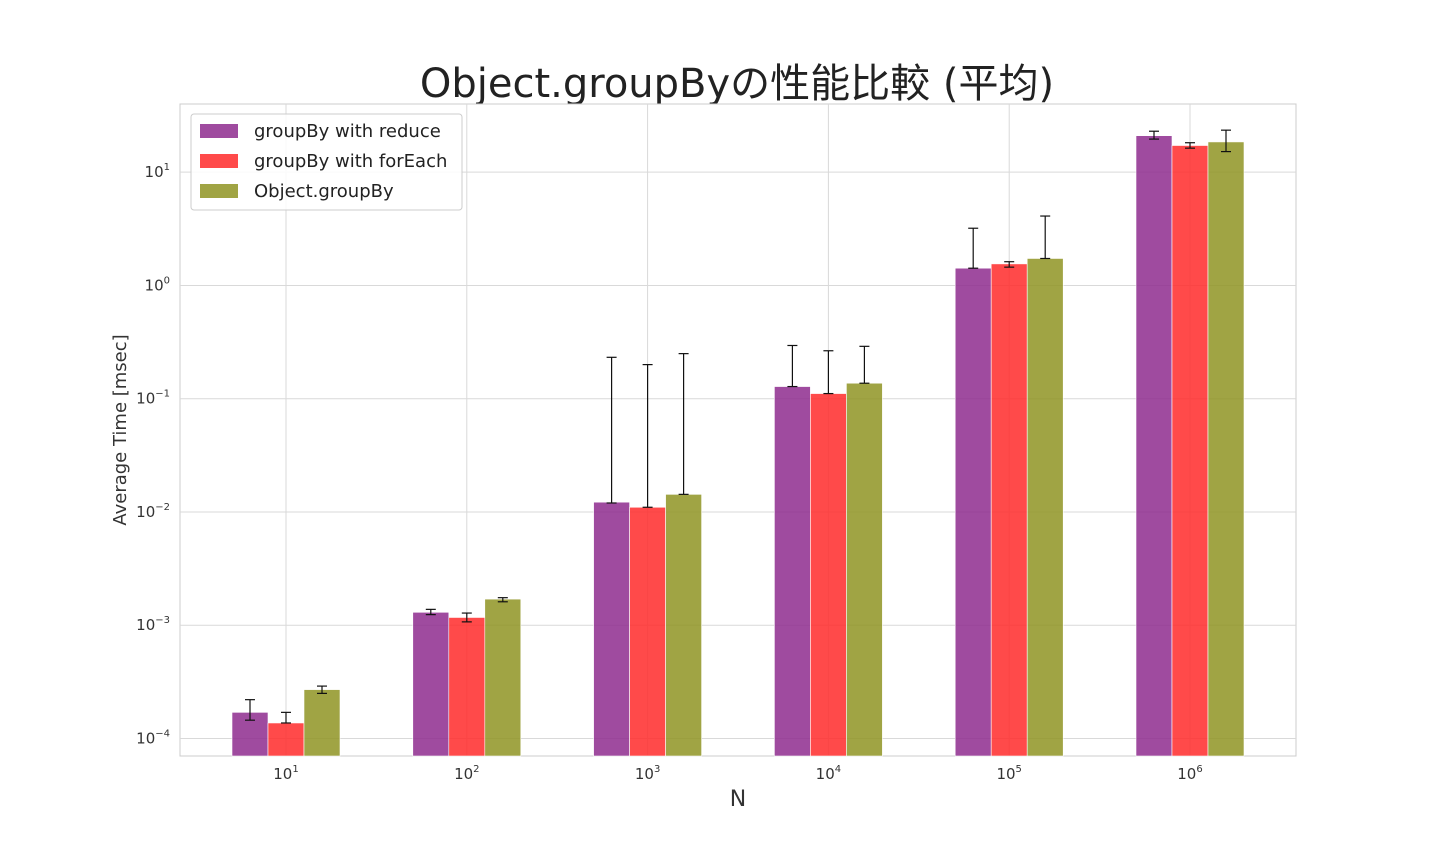  I want to click on x-tick-label: 10⁵, so click(1008, 773).